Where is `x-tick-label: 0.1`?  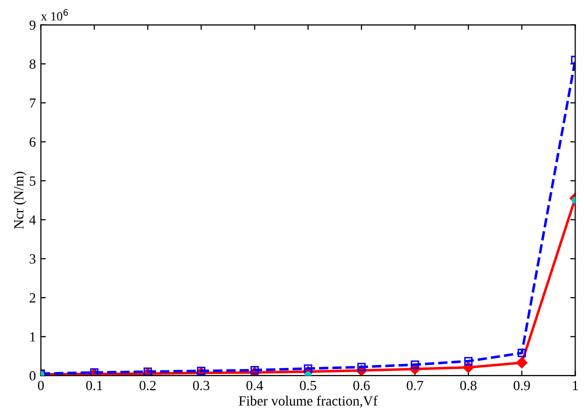
x-tick-label: 0.1 is located at coordinates (94, 385).